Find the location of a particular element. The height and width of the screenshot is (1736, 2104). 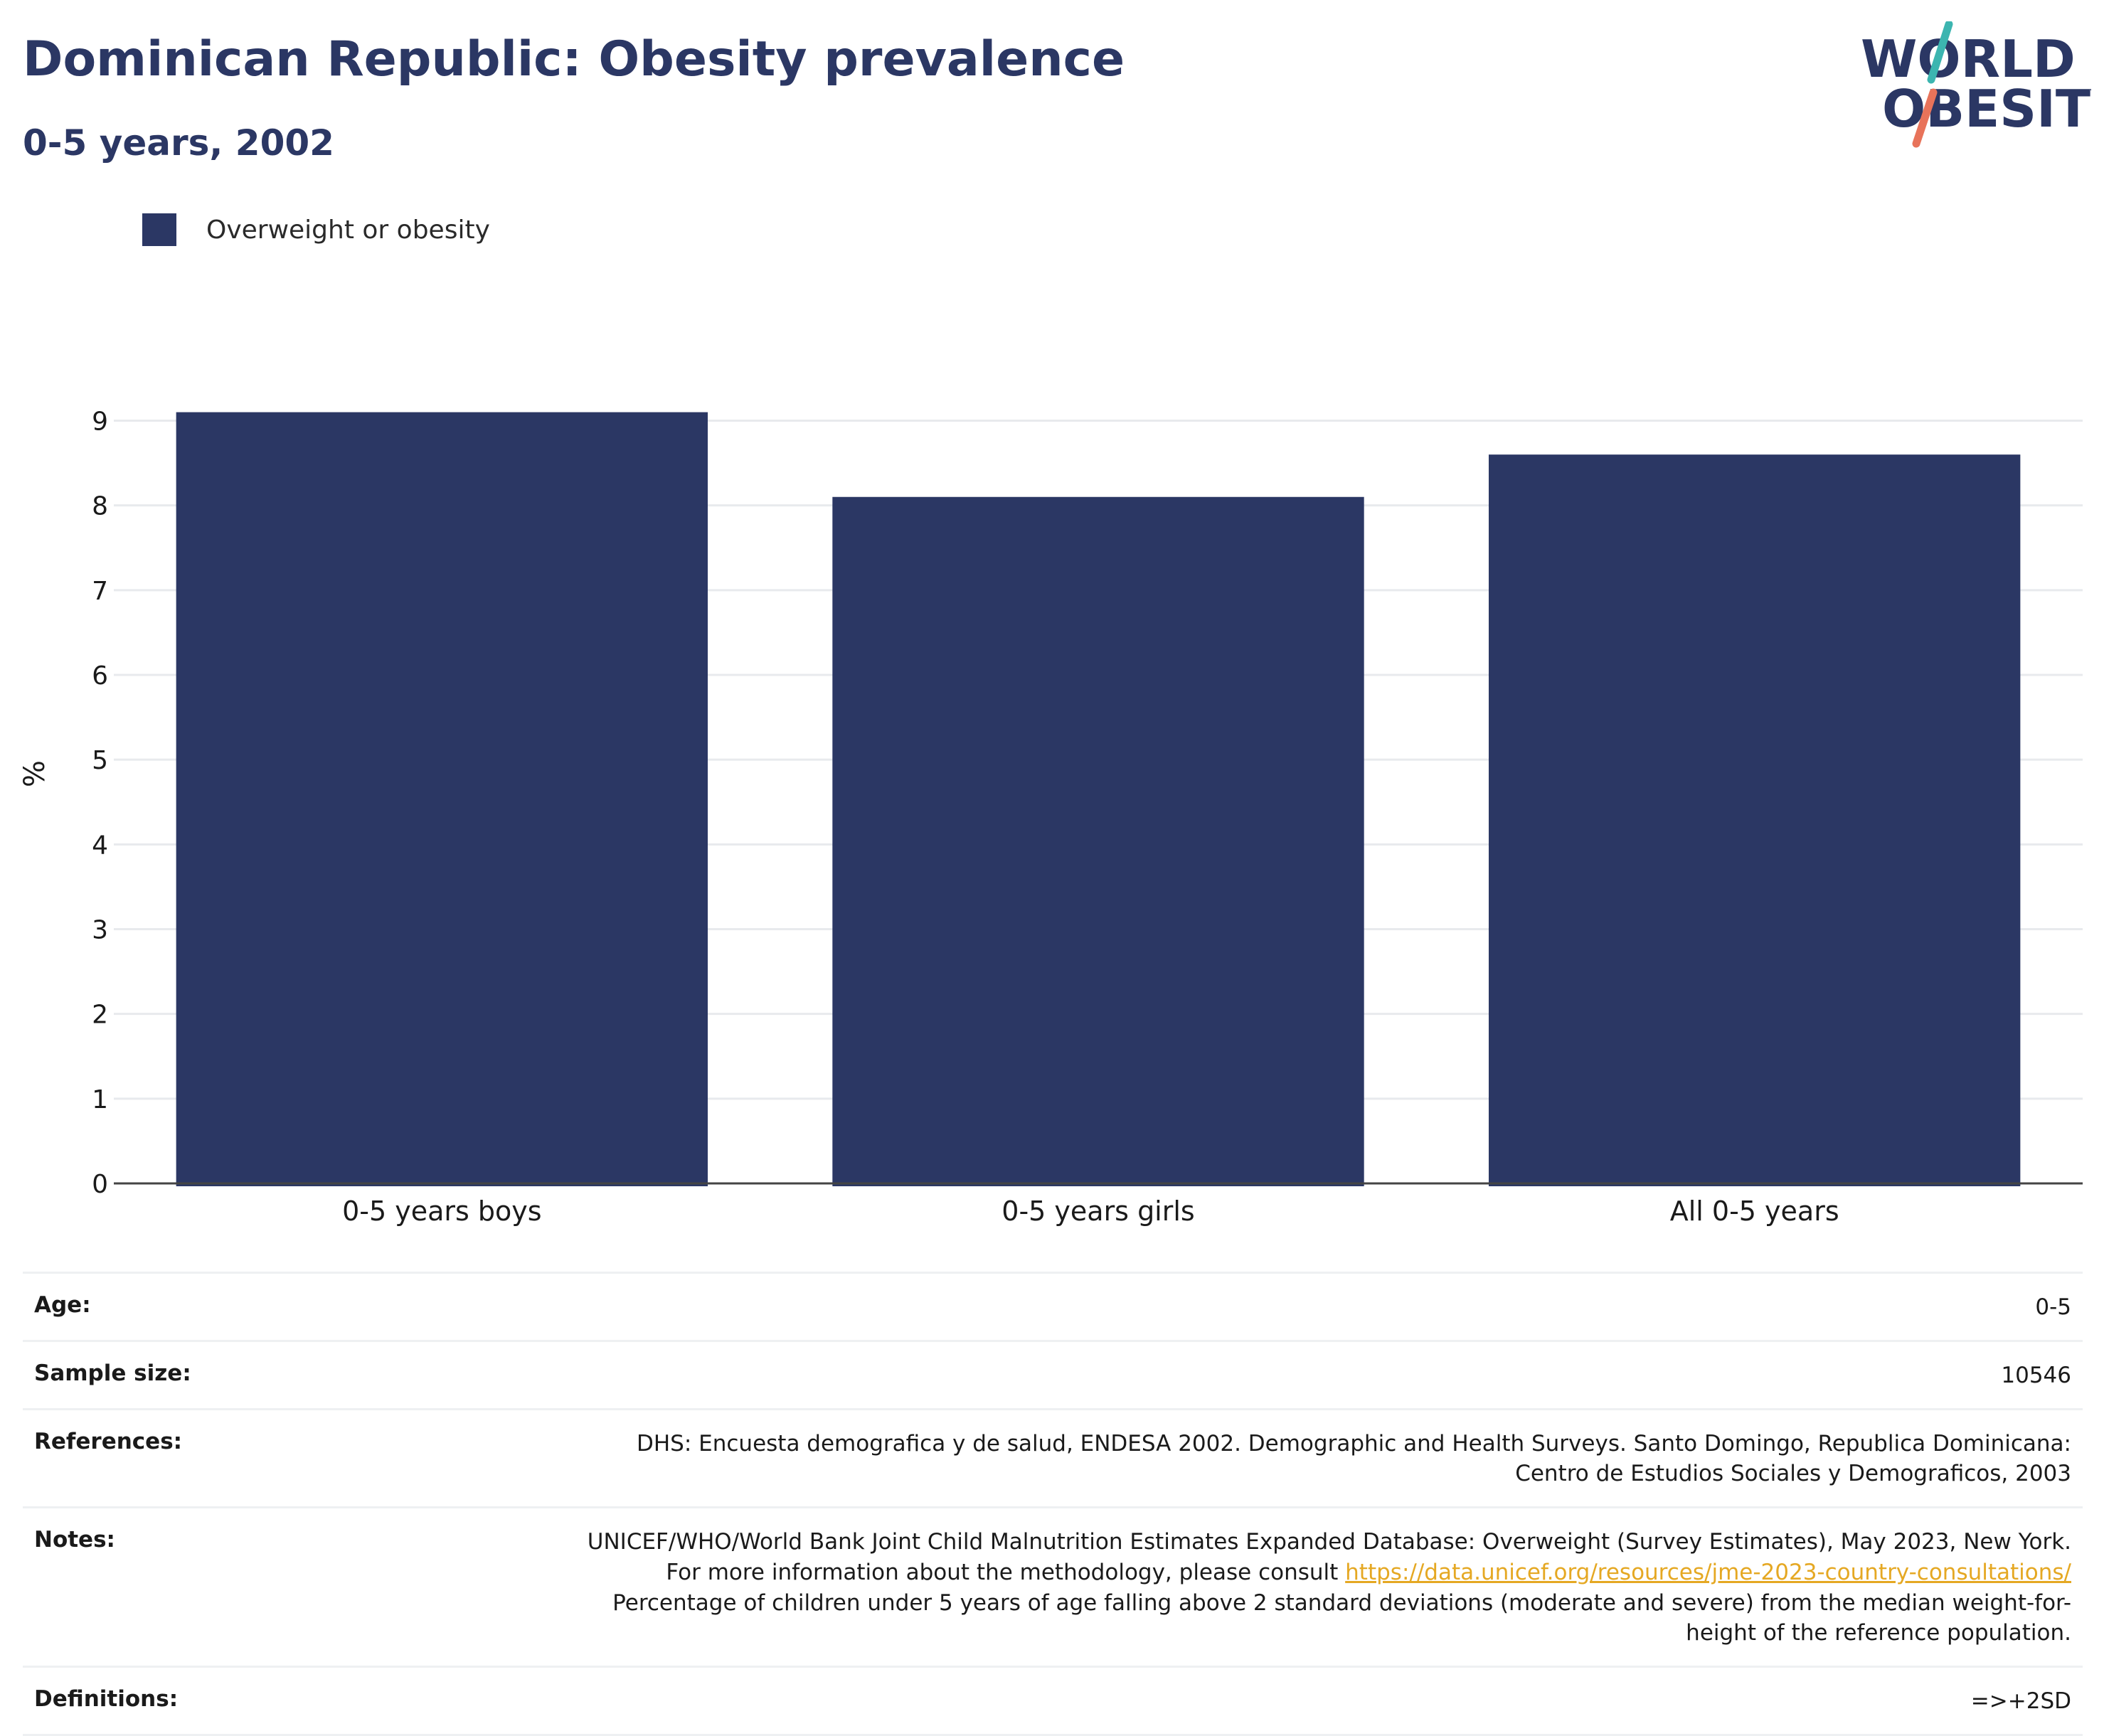

info-value-age: 0-5 is located at coordinates (2053, 1307).